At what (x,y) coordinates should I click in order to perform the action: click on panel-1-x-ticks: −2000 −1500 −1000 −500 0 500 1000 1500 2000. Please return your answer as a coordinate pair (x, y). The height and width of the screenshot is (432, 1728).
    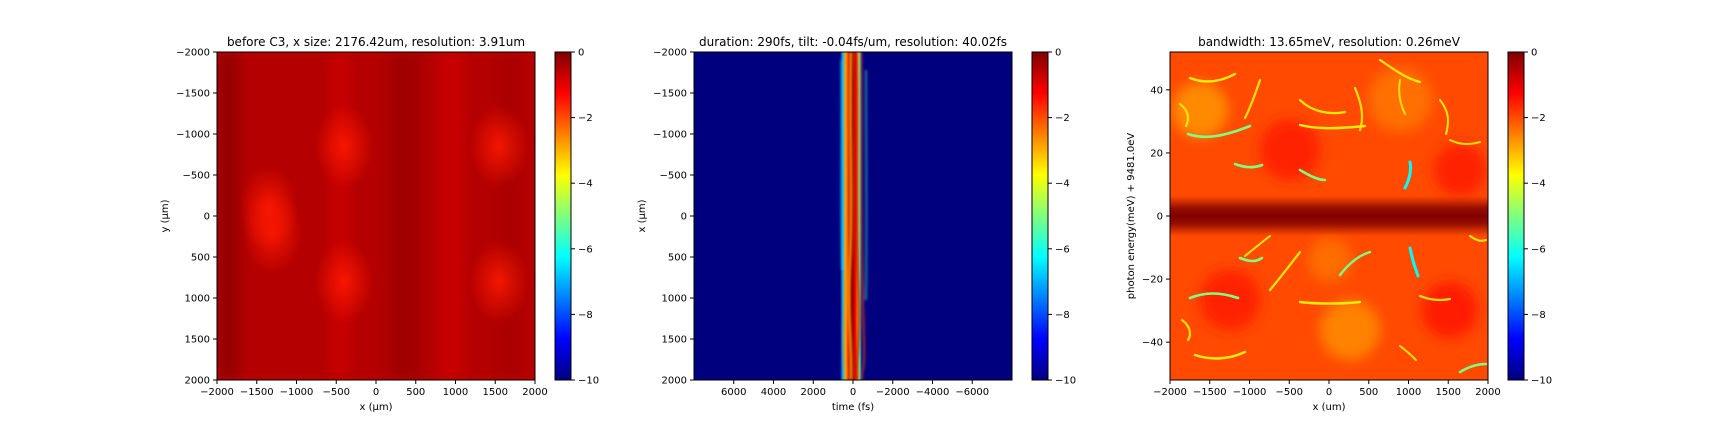
    Looking at the image, I should click on (374, 389).